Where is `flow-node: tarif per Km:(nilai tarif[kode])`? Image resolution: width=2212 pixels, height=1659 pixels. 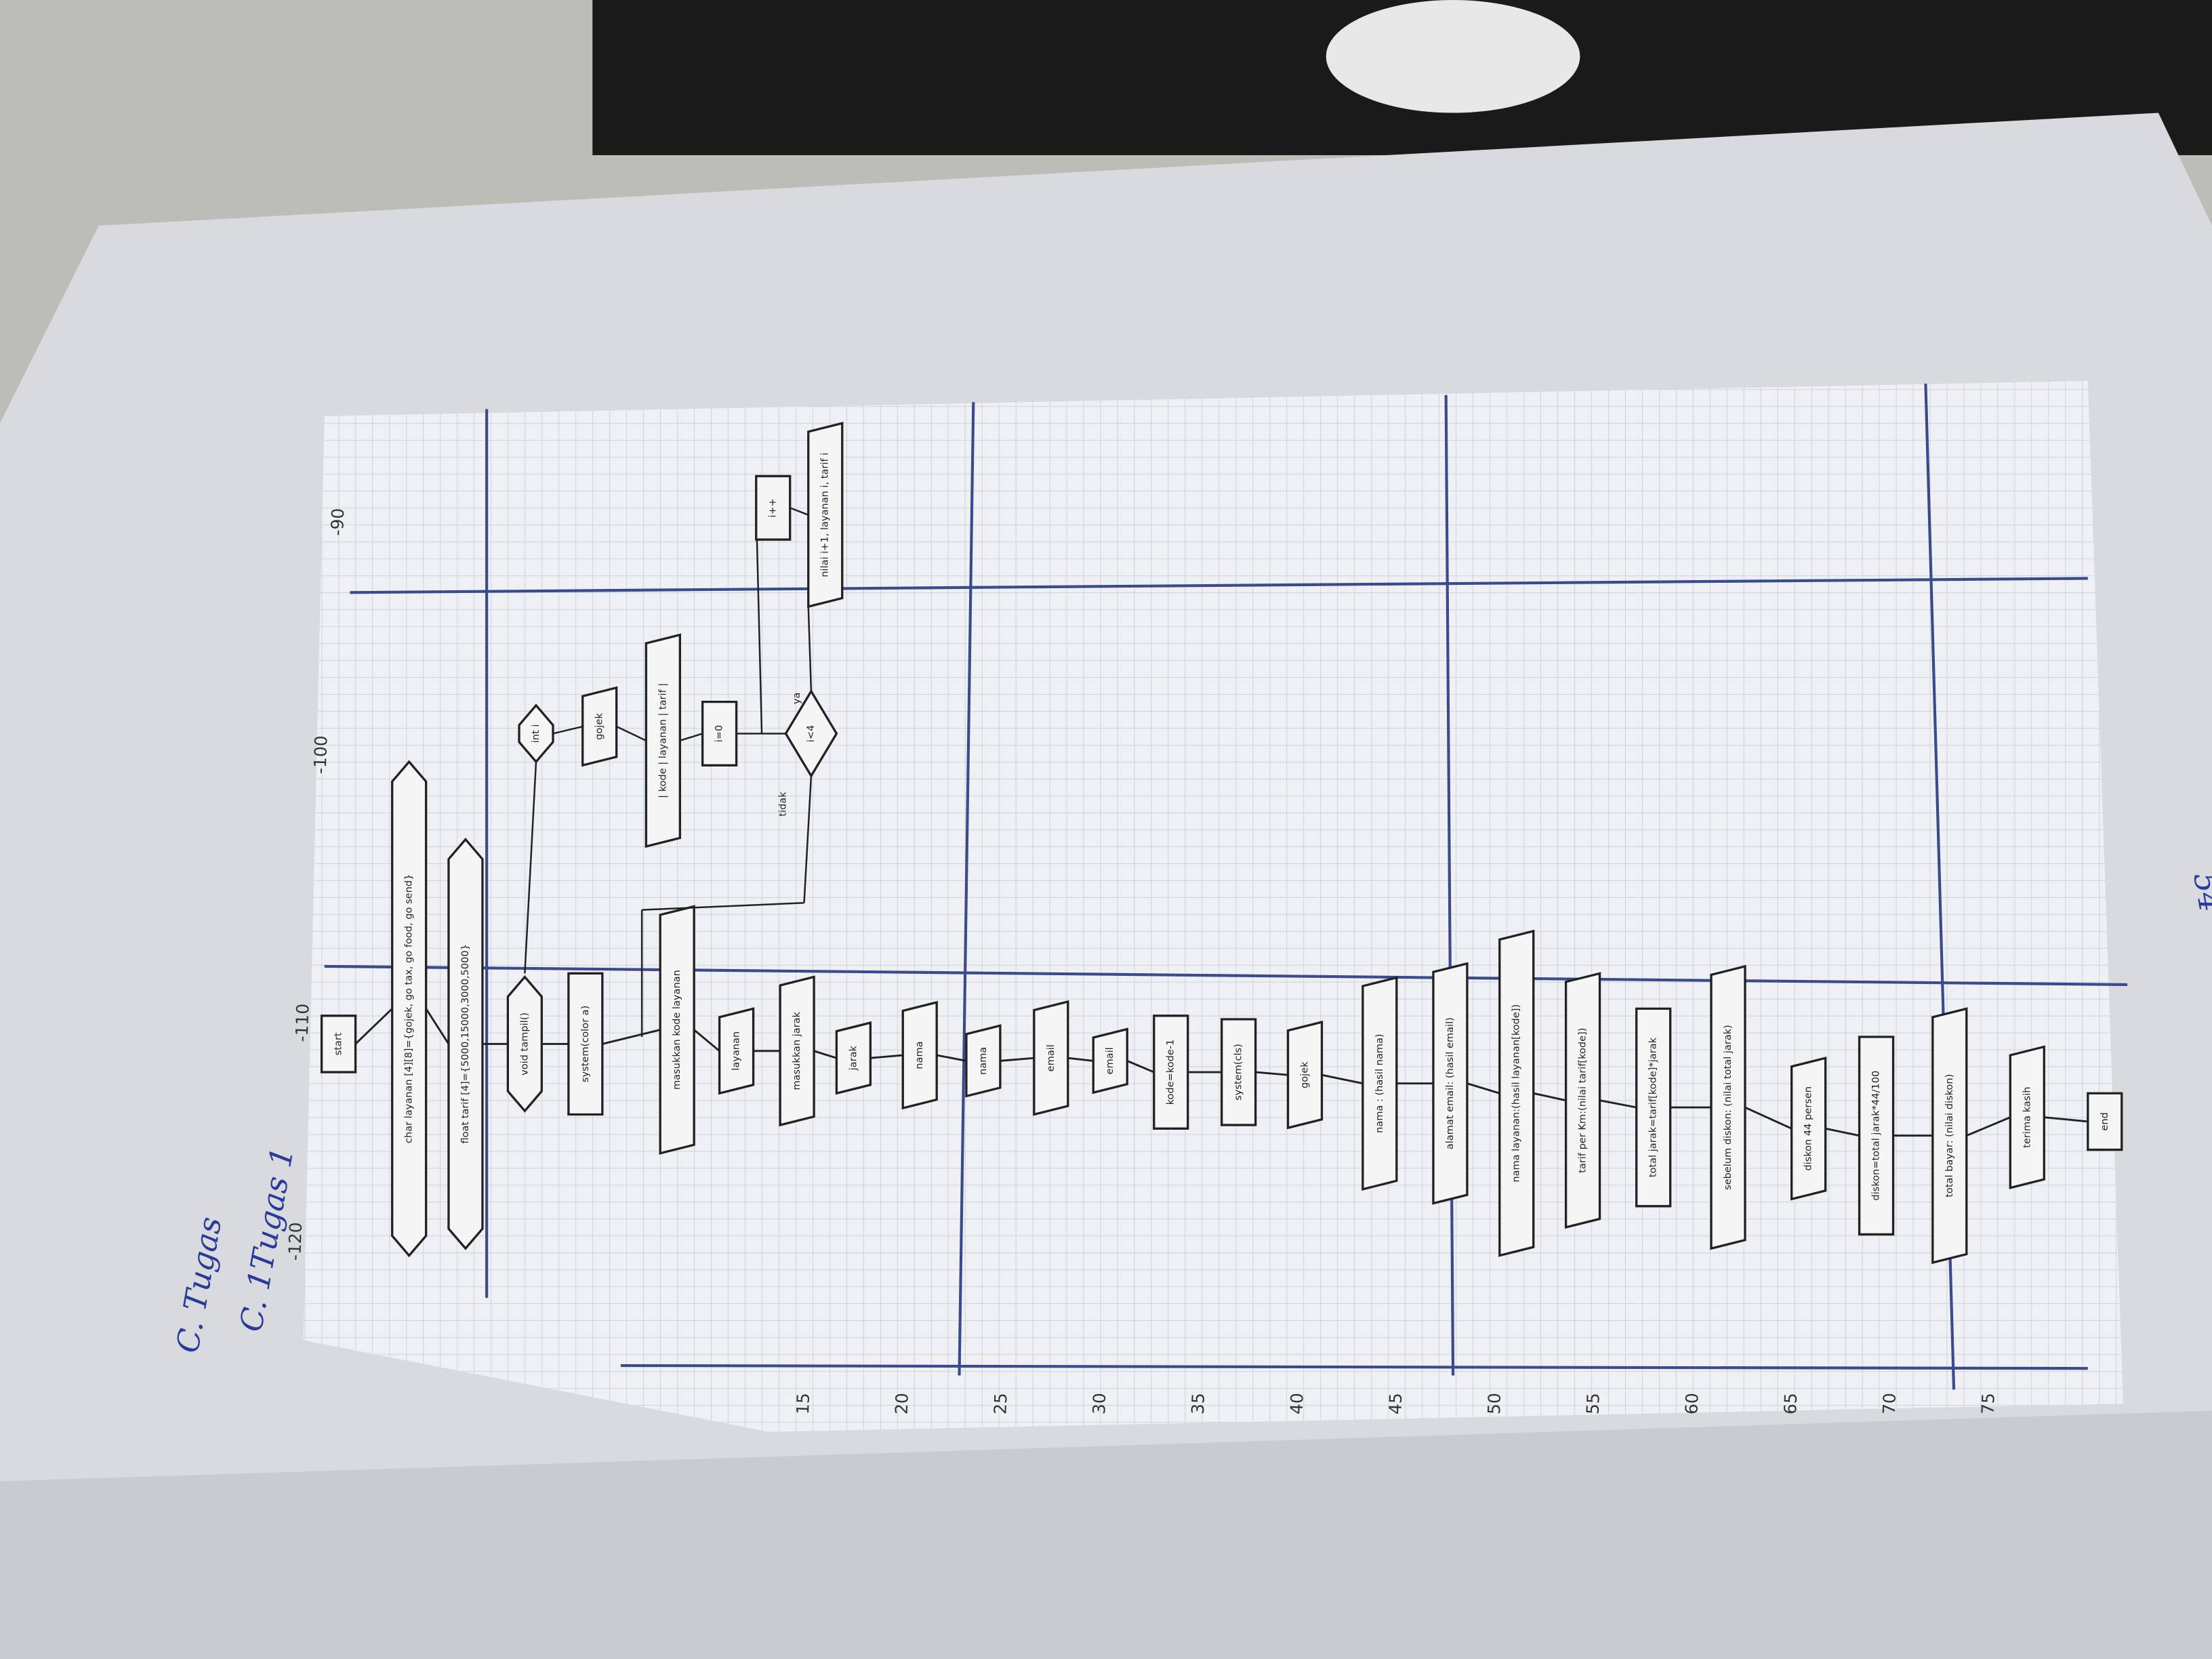
flow-node: tarif per Km:(nilai tarif[kode]) is located at coordinates (1582, 1100).